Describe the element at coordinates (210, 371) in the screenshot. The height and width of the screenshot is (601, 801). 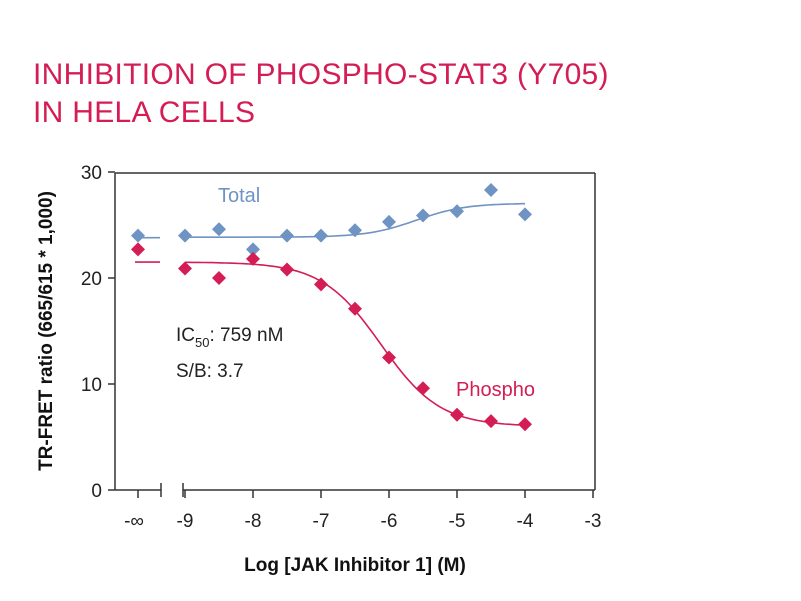
I see `sb-annotation: S/B: 3.7` at that location.